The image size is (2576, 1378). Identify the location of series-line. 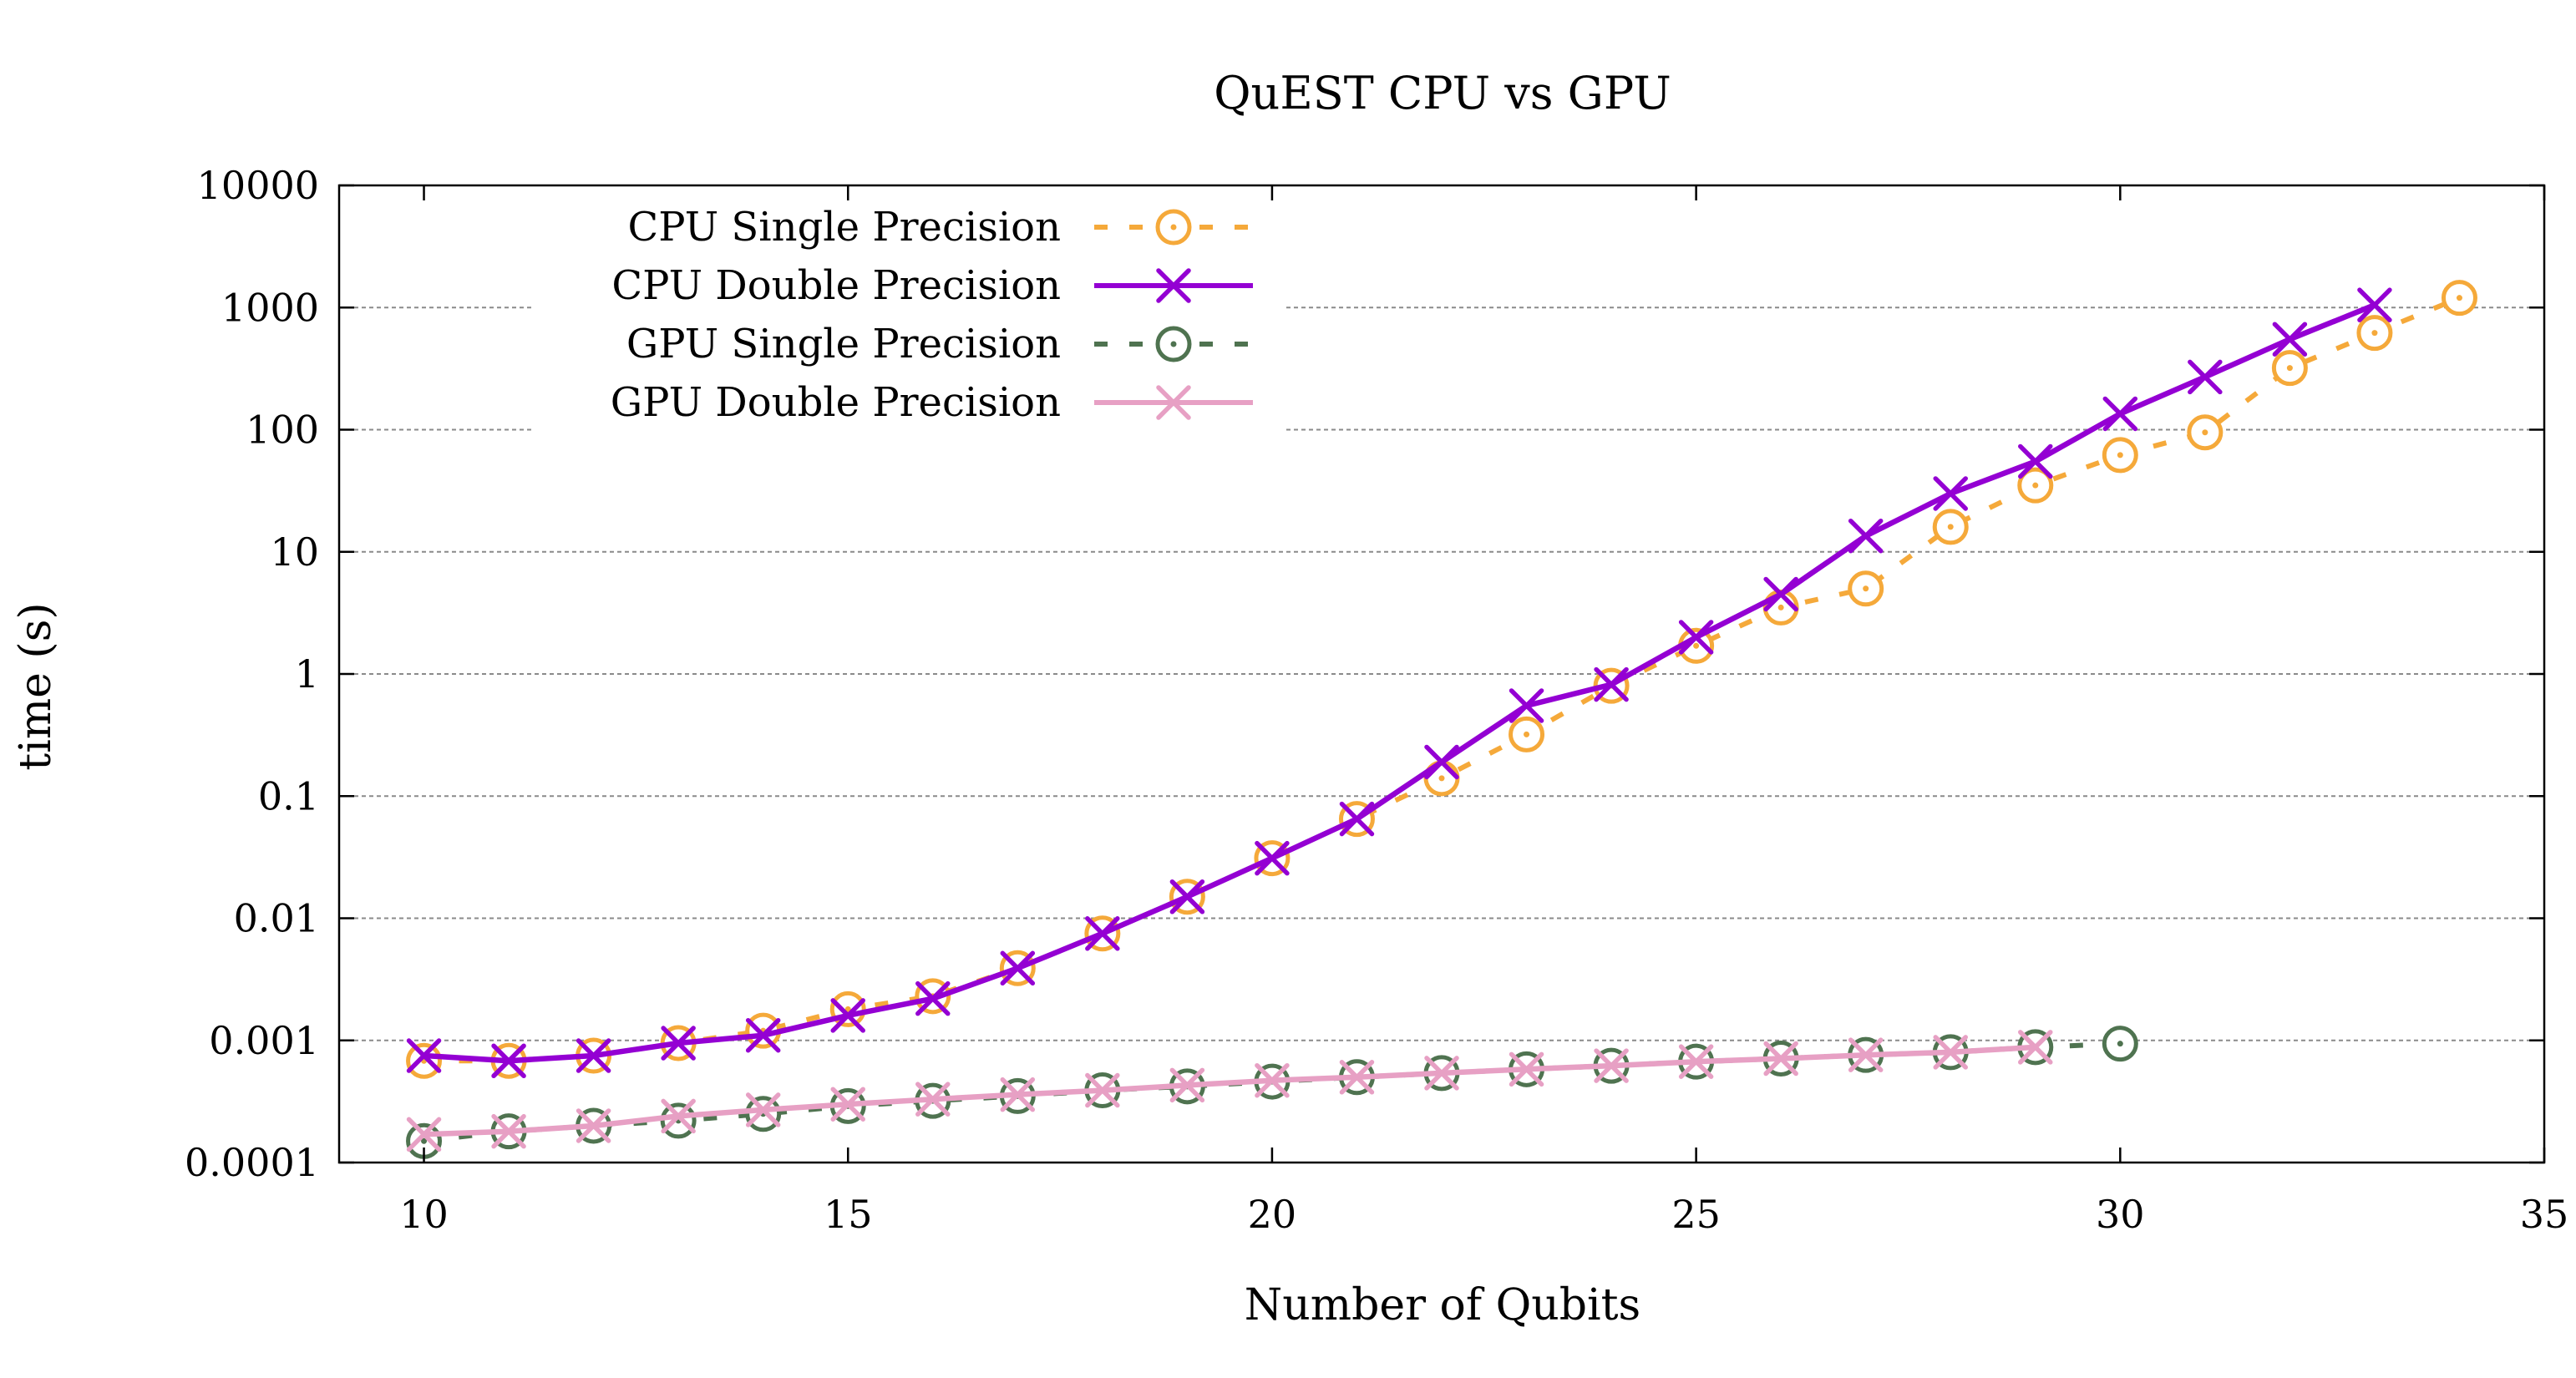
(1229, 1090).